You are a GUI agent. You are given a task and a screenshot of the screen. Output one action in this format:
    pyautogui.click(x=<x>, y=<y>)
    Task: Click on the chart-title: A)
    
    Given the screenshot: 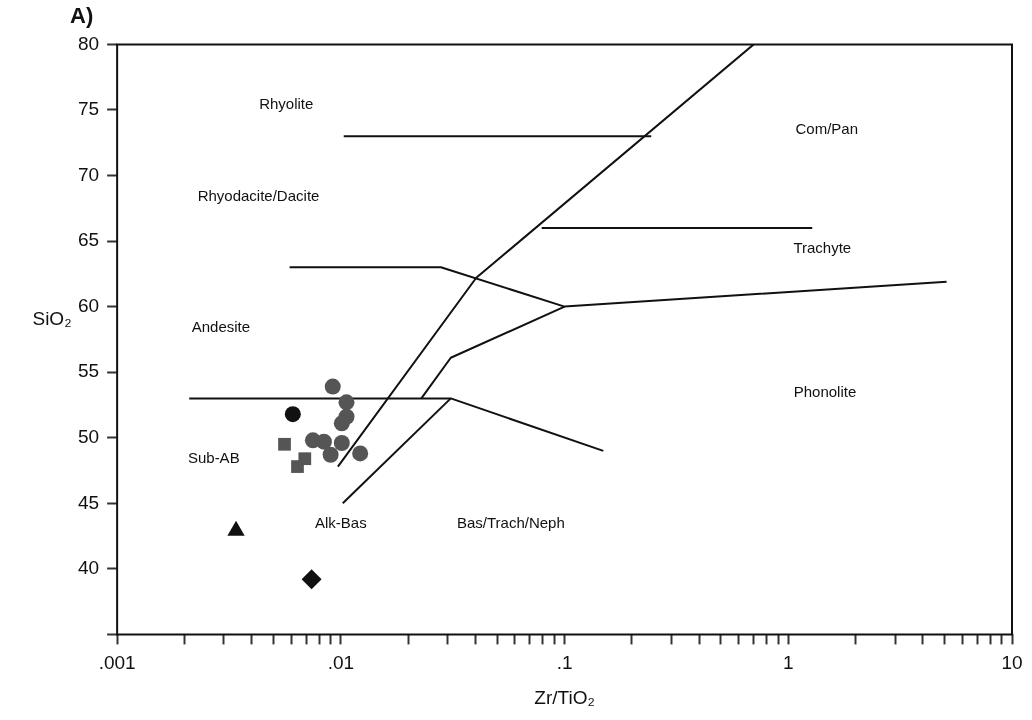 What is the action you would take?
    pyautogui.click(x=82, y=16)
    